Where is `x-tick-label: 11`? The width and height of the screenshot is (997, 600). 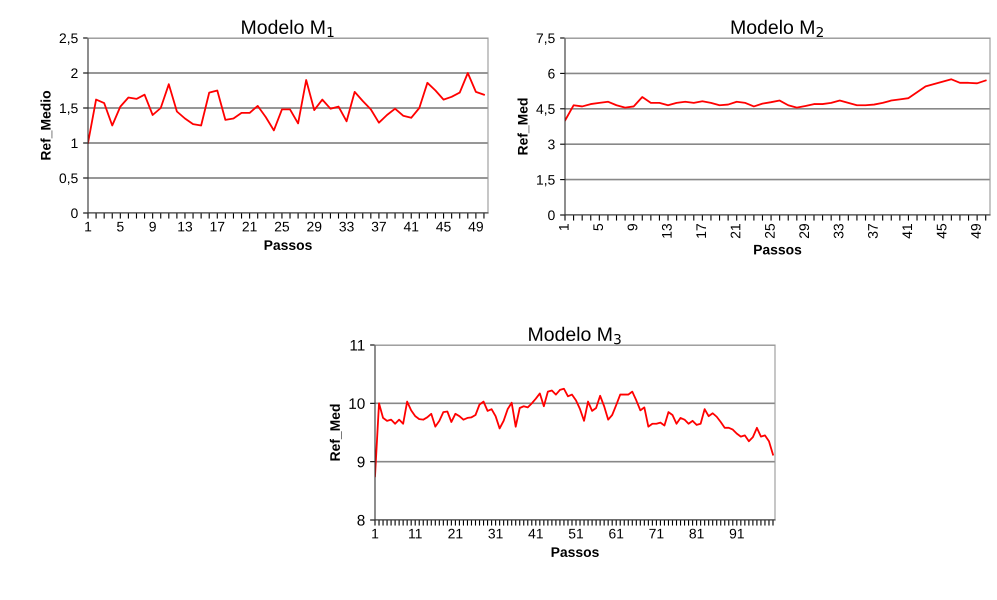
x-tick-label: 11 is located at coordinates (415, 533).